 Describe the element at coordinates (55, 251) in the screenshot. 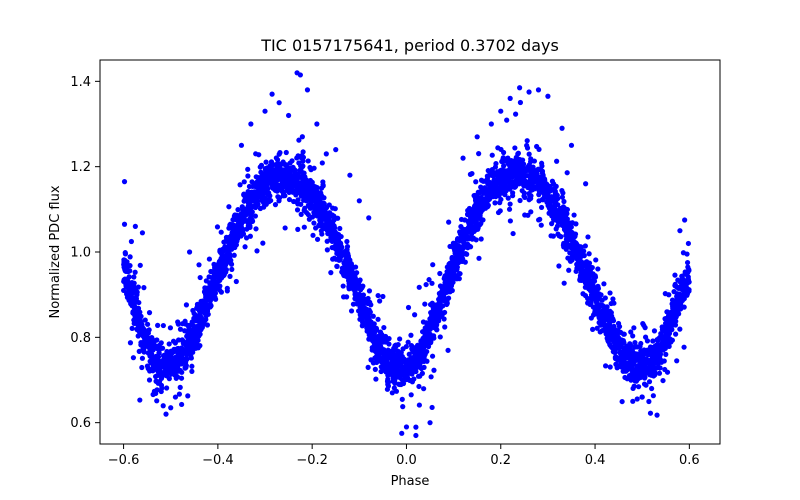

I see `y-axis-label: Normalized PDC flux` at that location.